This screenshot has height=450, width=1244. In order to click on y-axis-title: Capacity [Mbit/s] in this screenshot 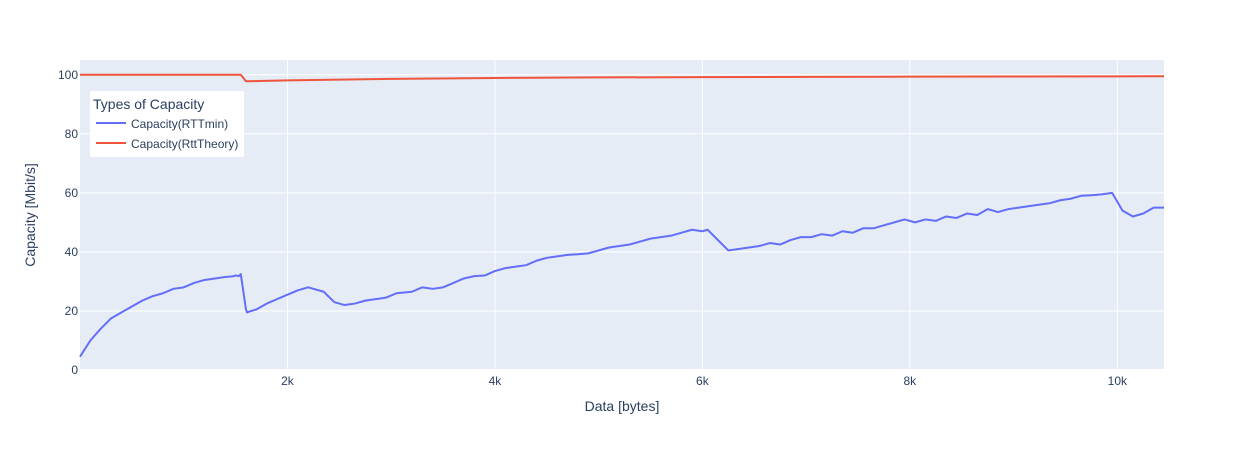, I will do `click(30, 214)`.